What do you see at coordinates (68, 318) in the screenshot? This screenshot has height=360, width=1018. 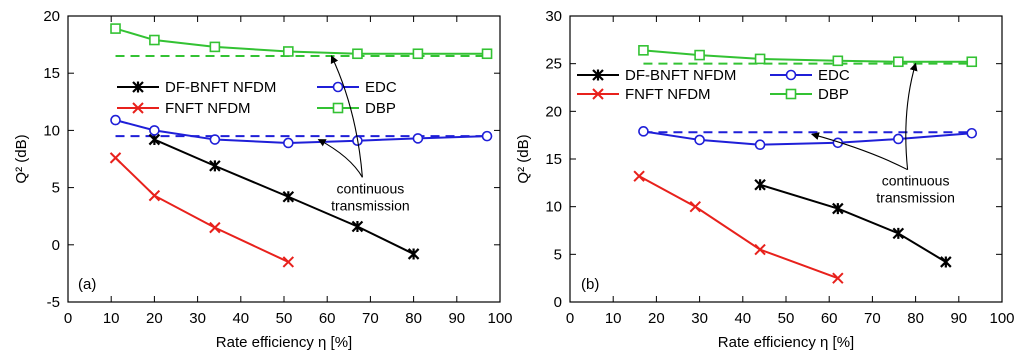 I see `x-tick-label: 0` at bounding box center [68, 318].